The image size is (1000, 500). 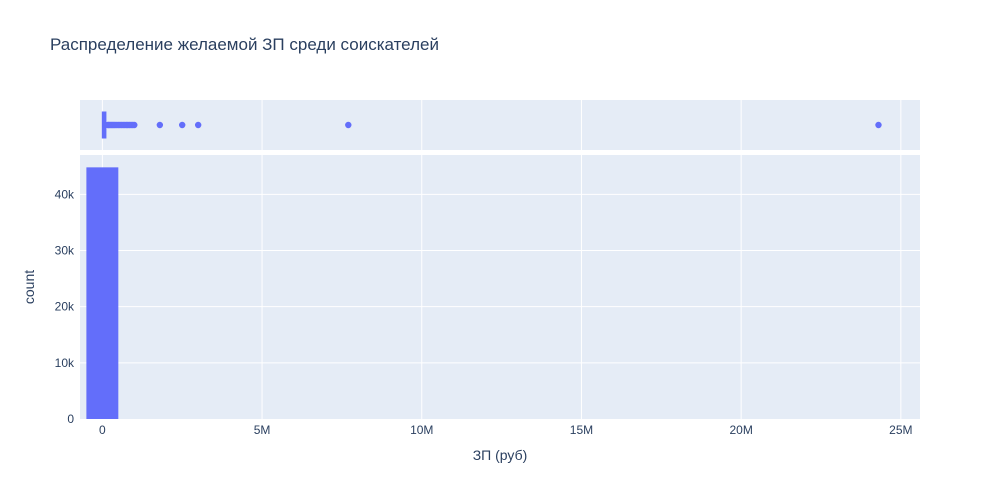 What do you see at coordinates (581, 430) in the screenshot?
I see `x-tick-label: 15M` at bounding box center [581, 430].